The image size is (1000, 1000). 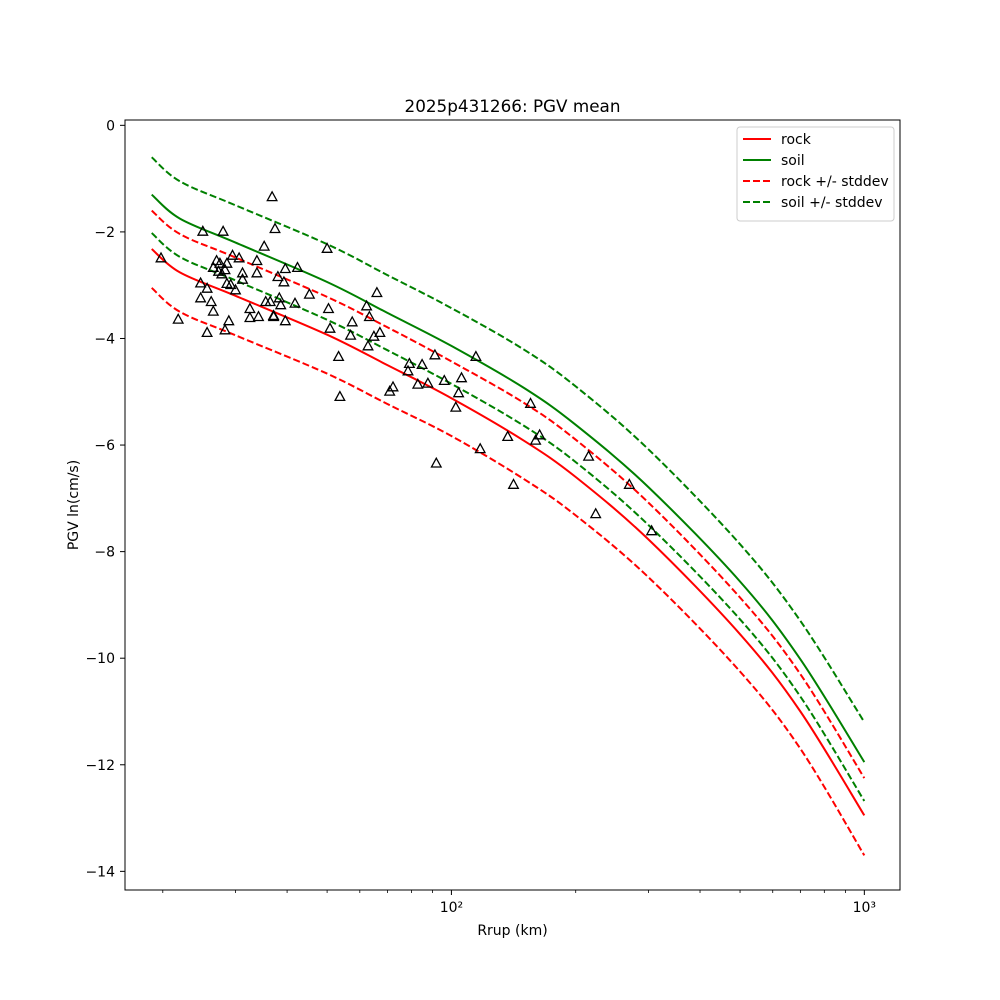 I want to click on y-tick-label: −6, so click(x=104, y=446).